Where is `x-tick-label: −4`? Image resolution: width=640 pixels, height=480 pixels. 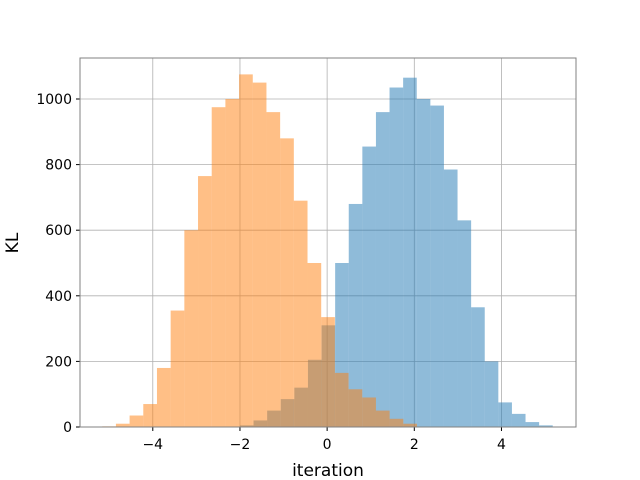
x-tick-label: −4 is located at coordinates (152, 445).